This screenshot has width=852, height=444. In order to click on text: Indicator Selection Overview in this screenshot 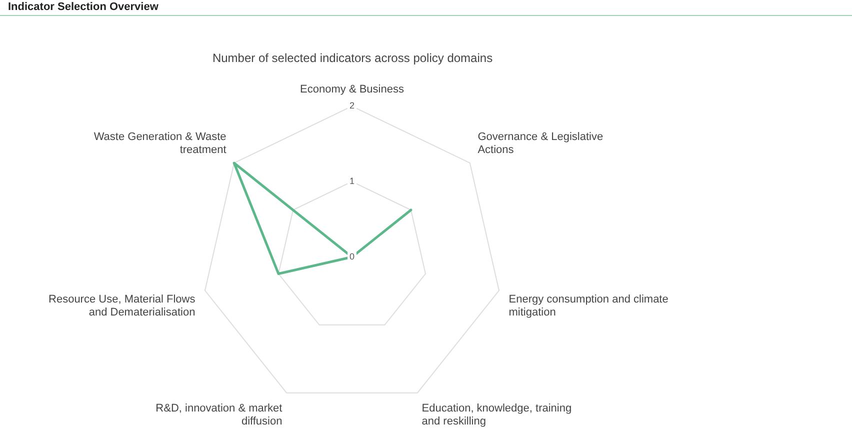, I will do `click(83, 7)`.